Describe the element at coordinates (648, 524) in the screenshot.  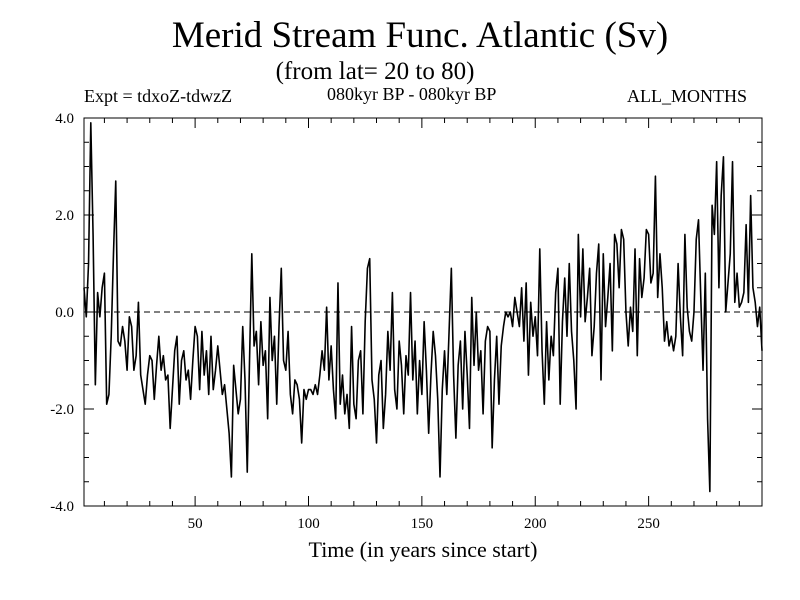
I see `x-tick-label: 250` at that location.